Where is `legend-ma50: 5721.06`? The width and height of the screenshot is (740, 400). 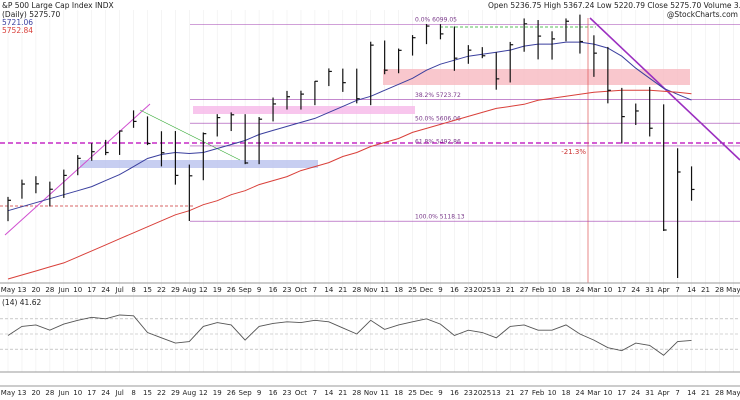
legend-ma50: 5721.06 is located at coordinates (17, 22).